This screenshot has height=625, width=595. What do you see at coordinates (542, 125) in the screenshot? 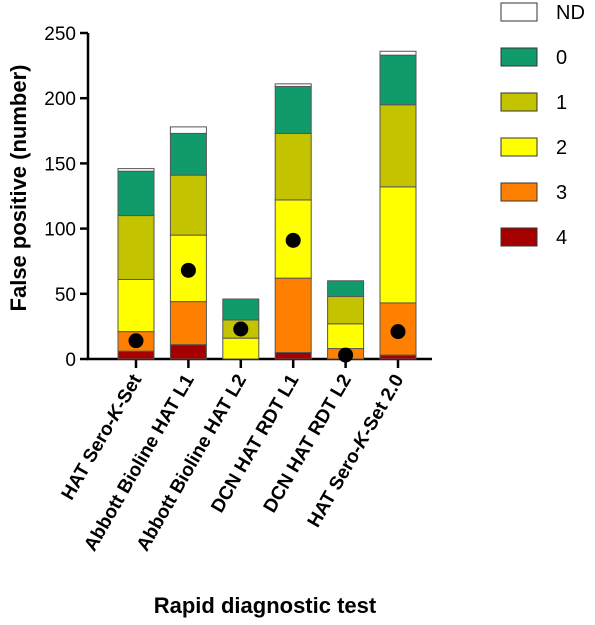
I see `legend: ND 0 1 2 3 4` at bounding box center [542, 125].